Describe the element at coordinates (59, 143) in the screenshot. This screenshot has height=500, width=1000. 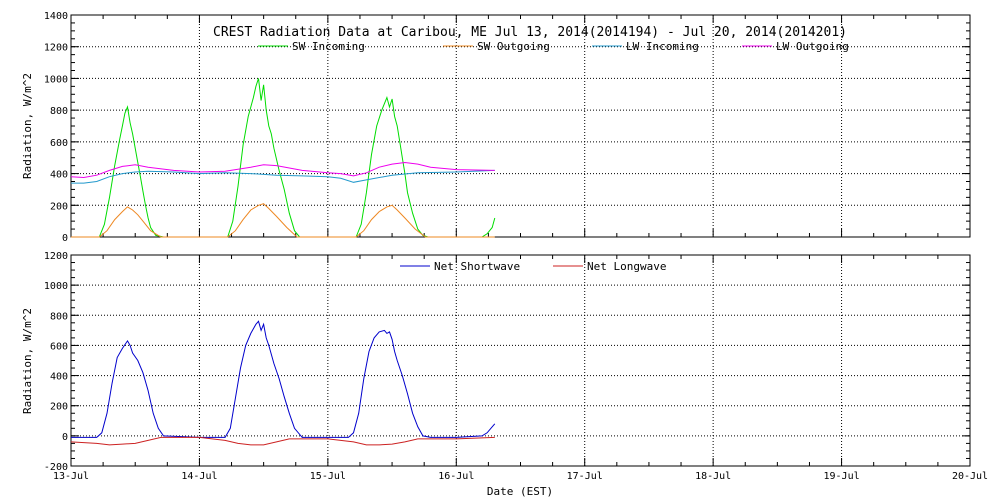
I see `top-y-tick-label: 600` at that location.